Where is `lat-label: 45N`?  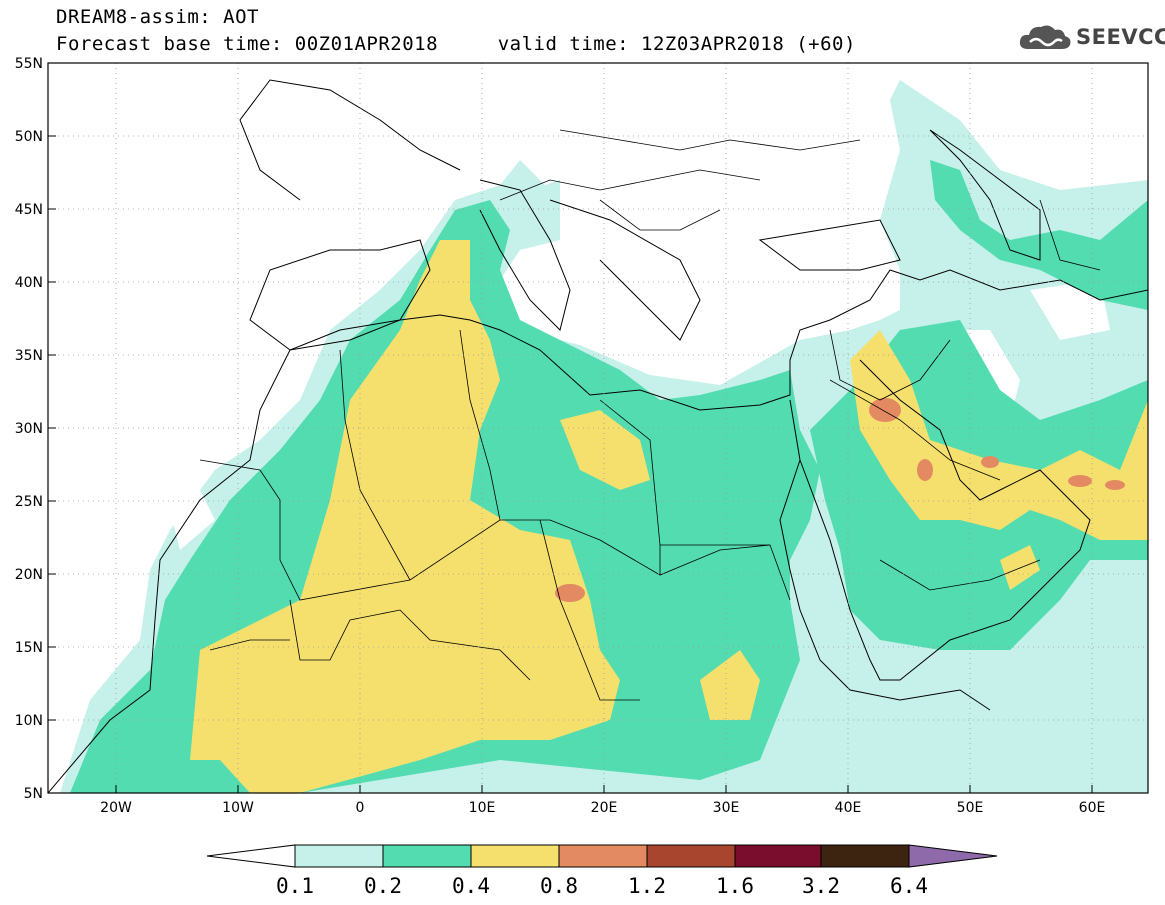
lat-label: 45N is located at coordinates (29, 210).